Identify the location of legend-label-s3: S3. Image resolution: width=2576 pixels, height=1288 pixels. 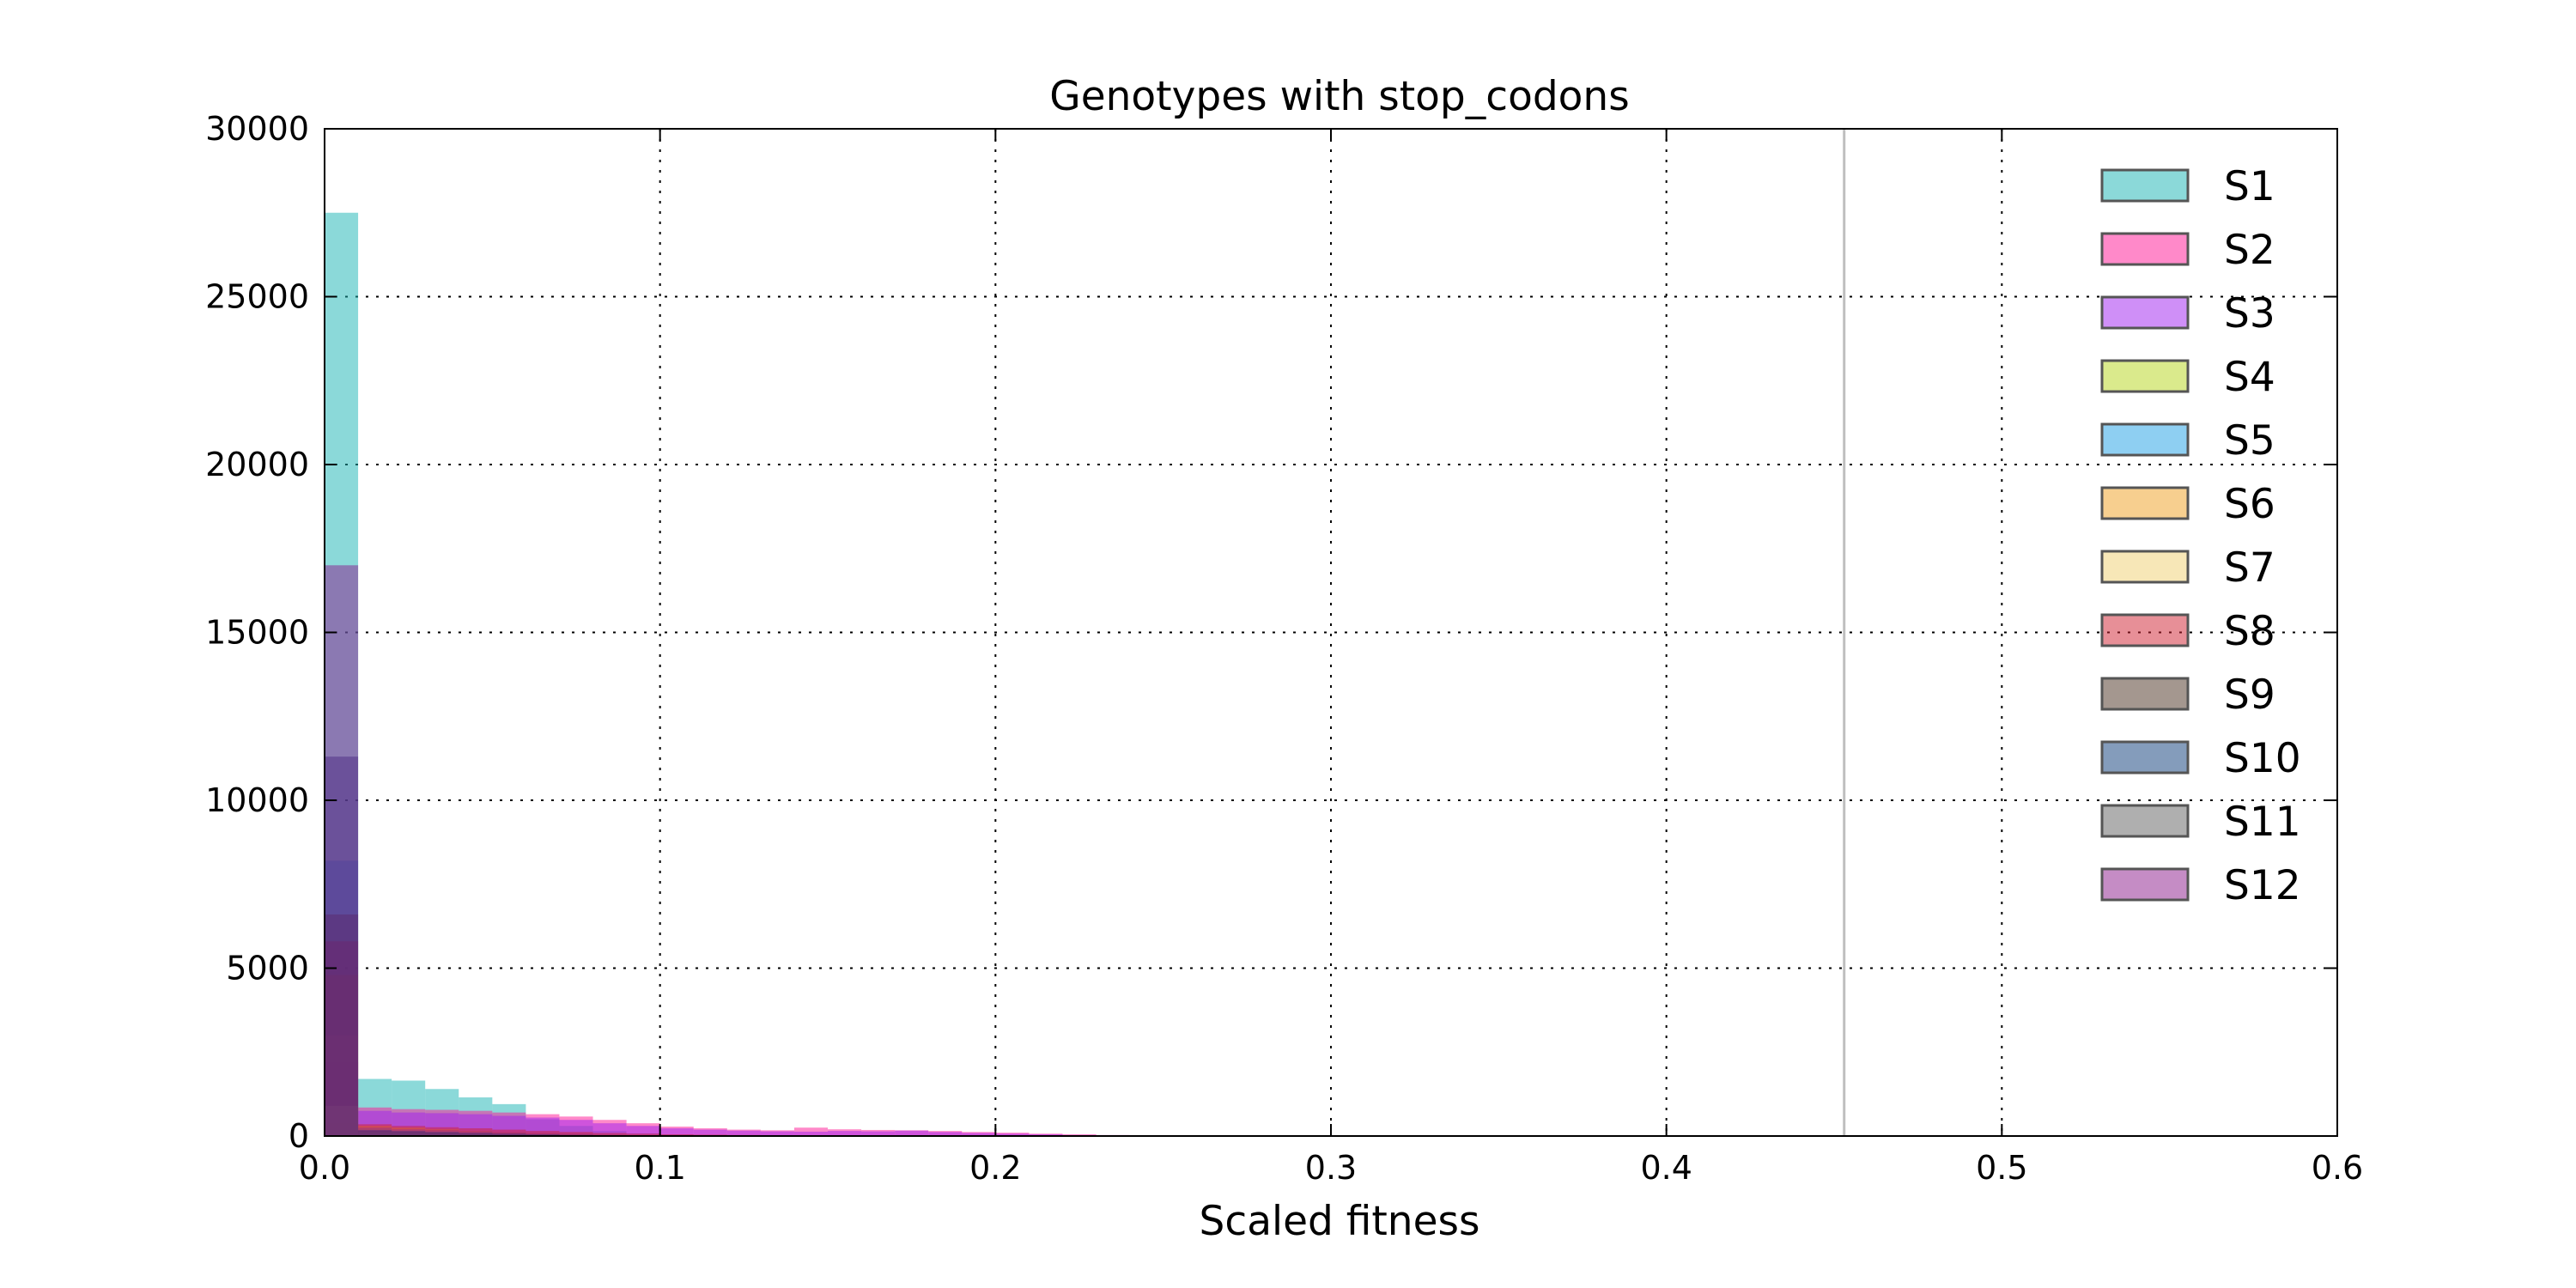
(2250, 313).